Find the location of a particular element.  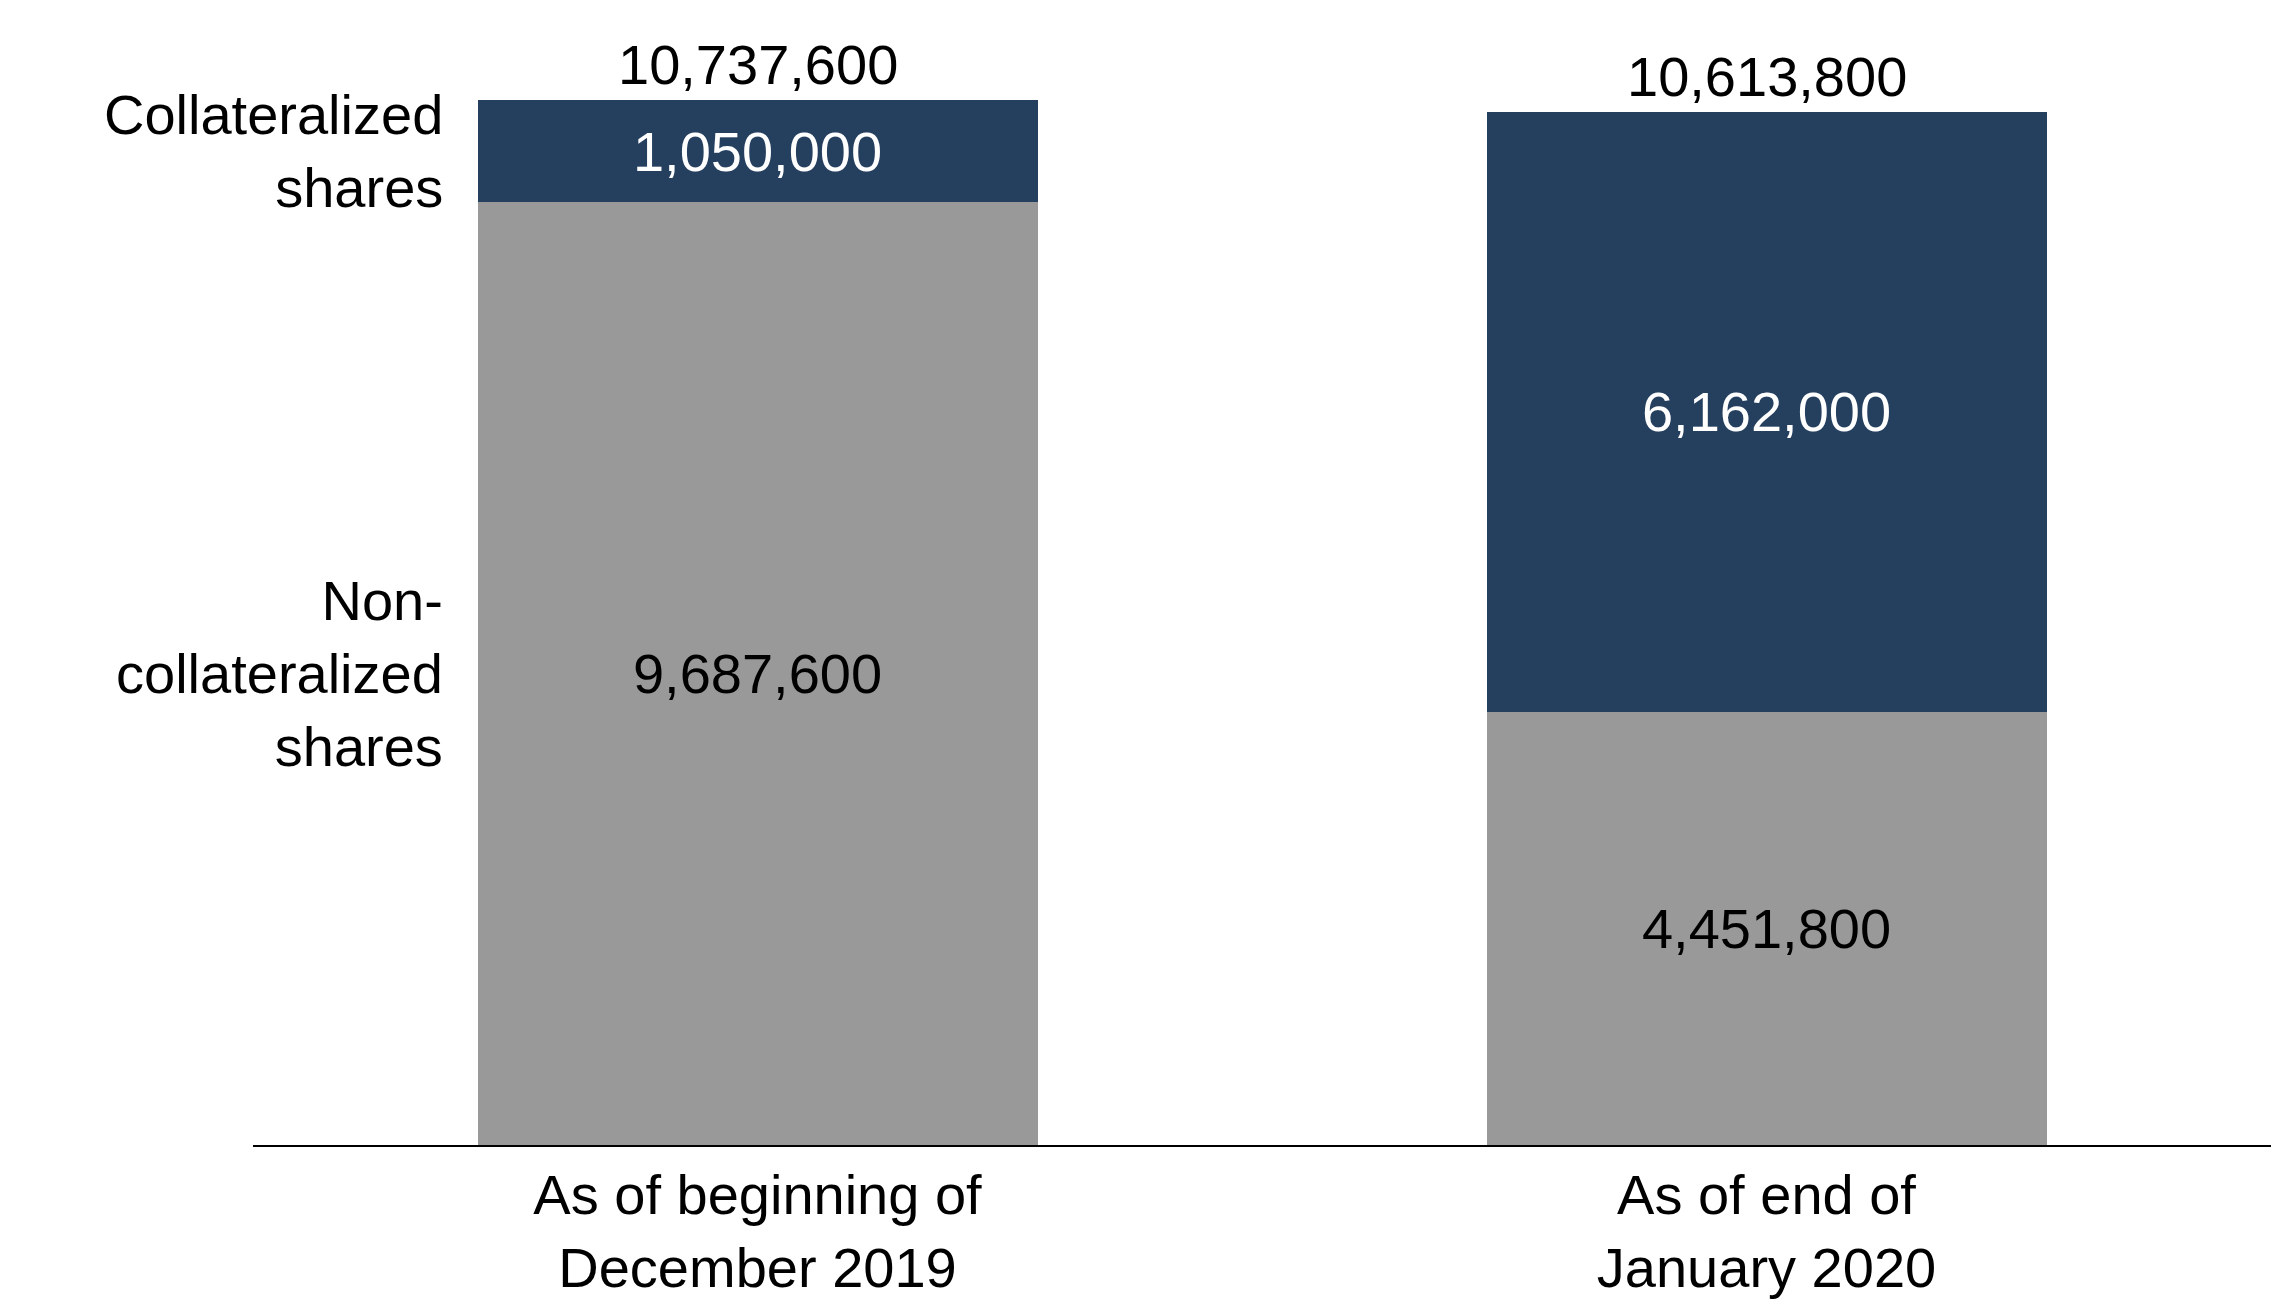

total-label: 10,613,800 is located at coordinates (1767, 76).